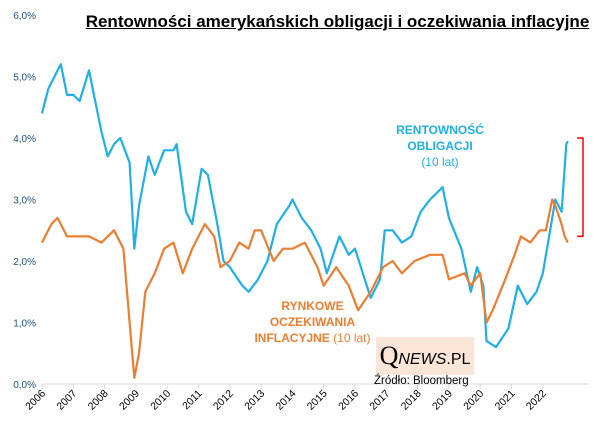 The height and width of the screenshot is (430, 605). What do you see at coordinates (192, 400) in the screenshot?
I see `x-tick-label: 2011` at bounding box center [192, 400].